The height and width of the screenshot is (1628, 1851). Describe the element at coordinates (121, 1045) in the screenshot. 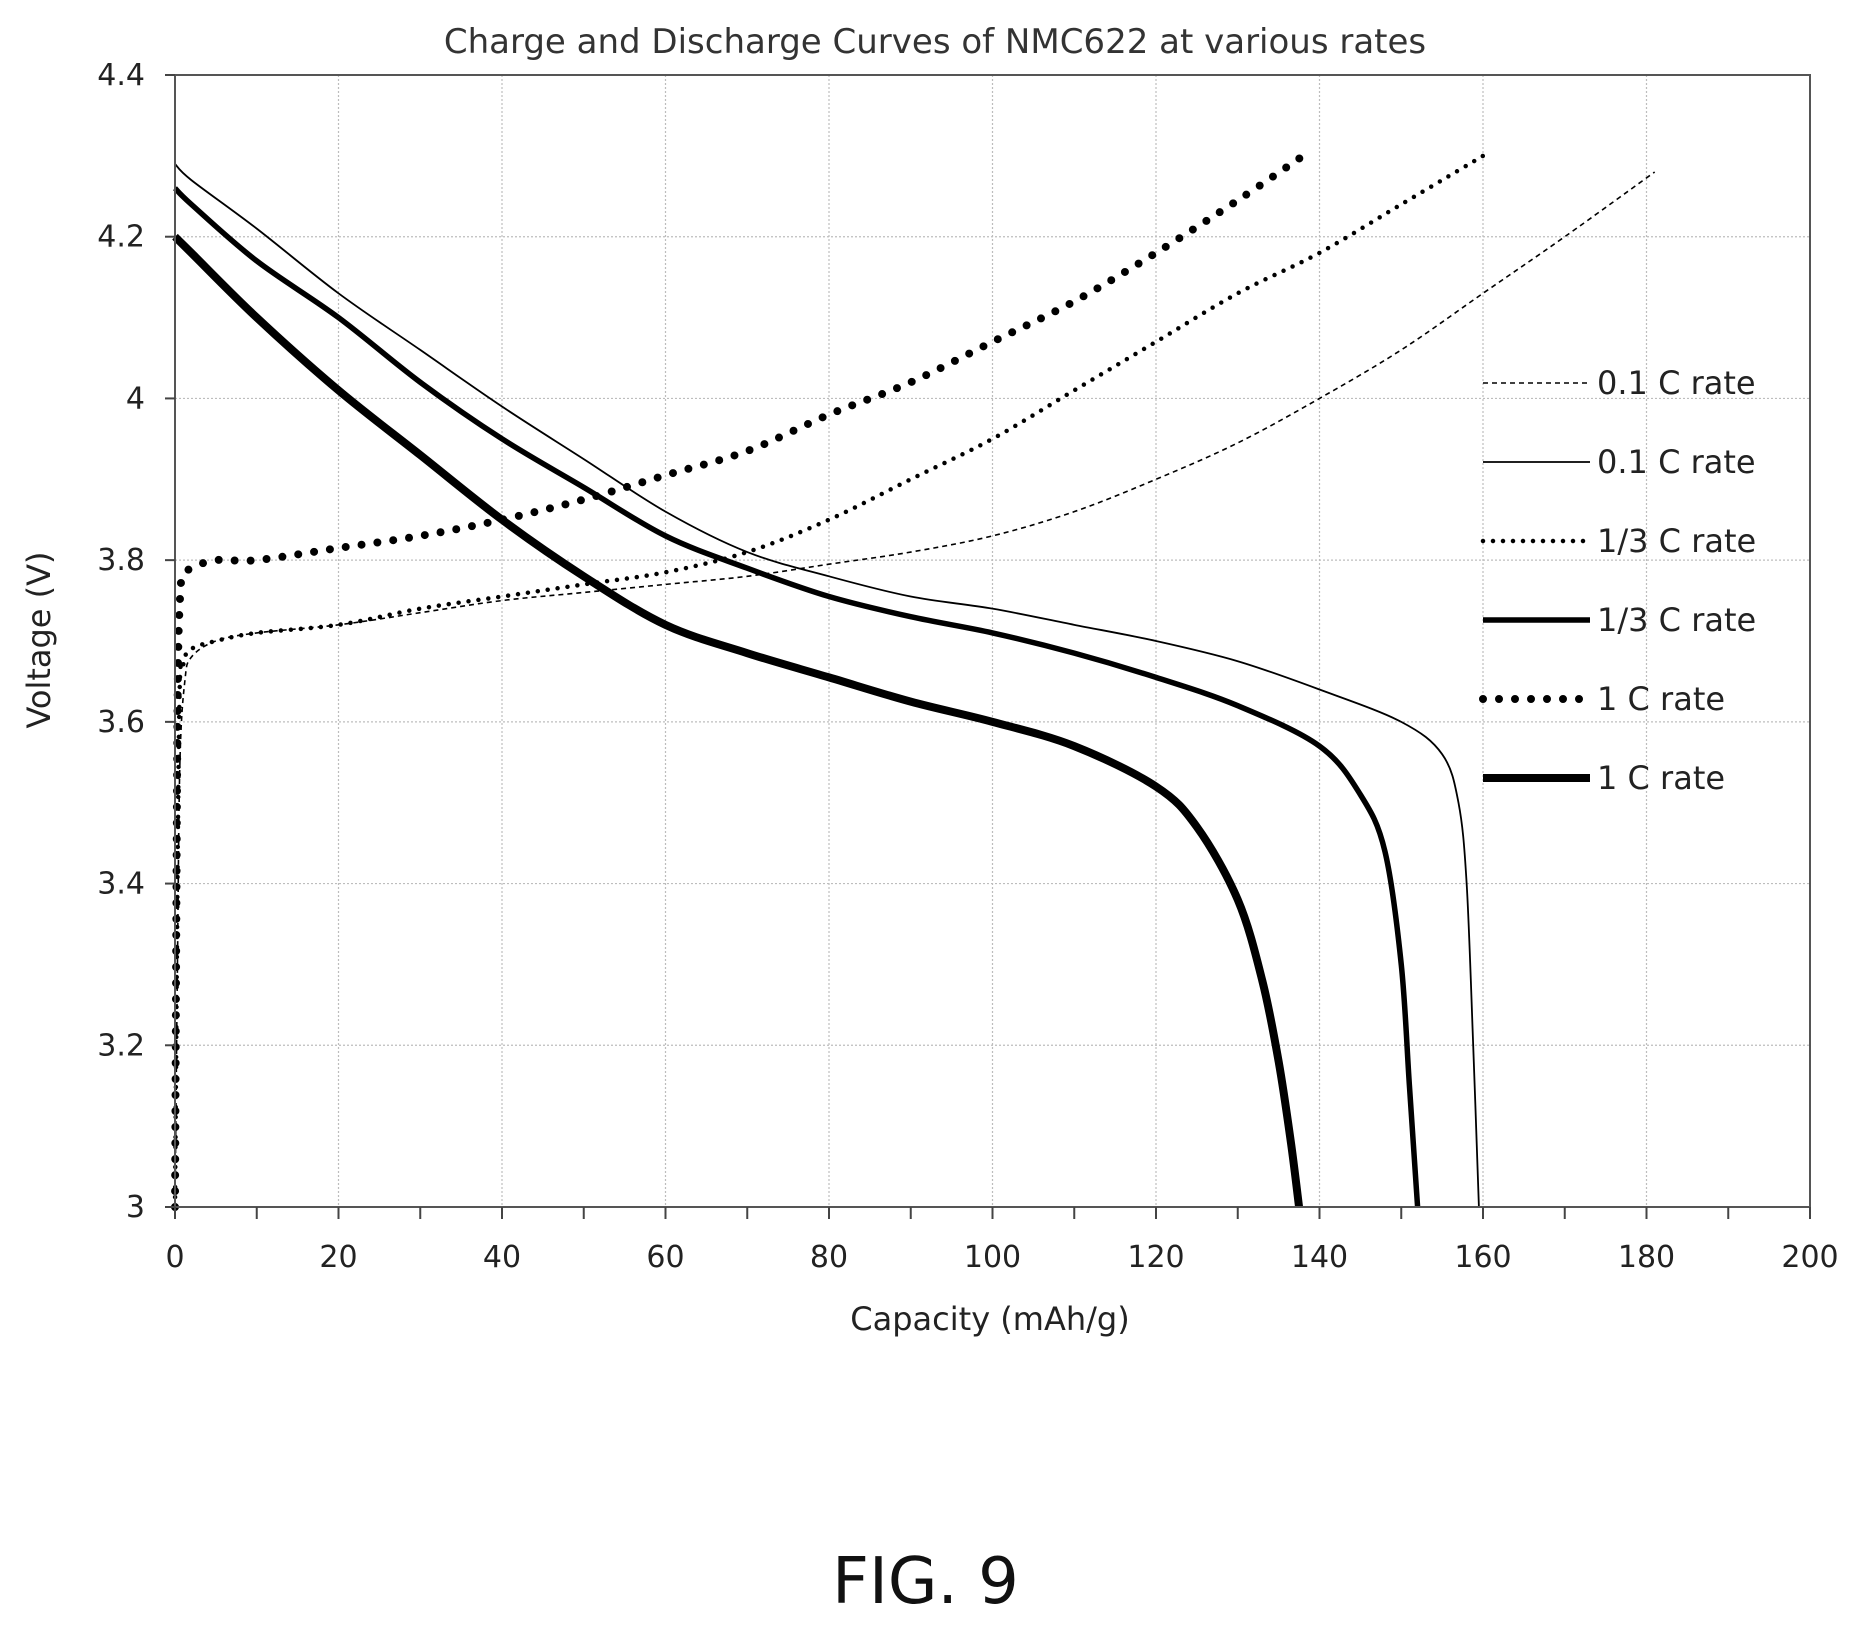

I see `y-tick-label: 3.2` at that location.